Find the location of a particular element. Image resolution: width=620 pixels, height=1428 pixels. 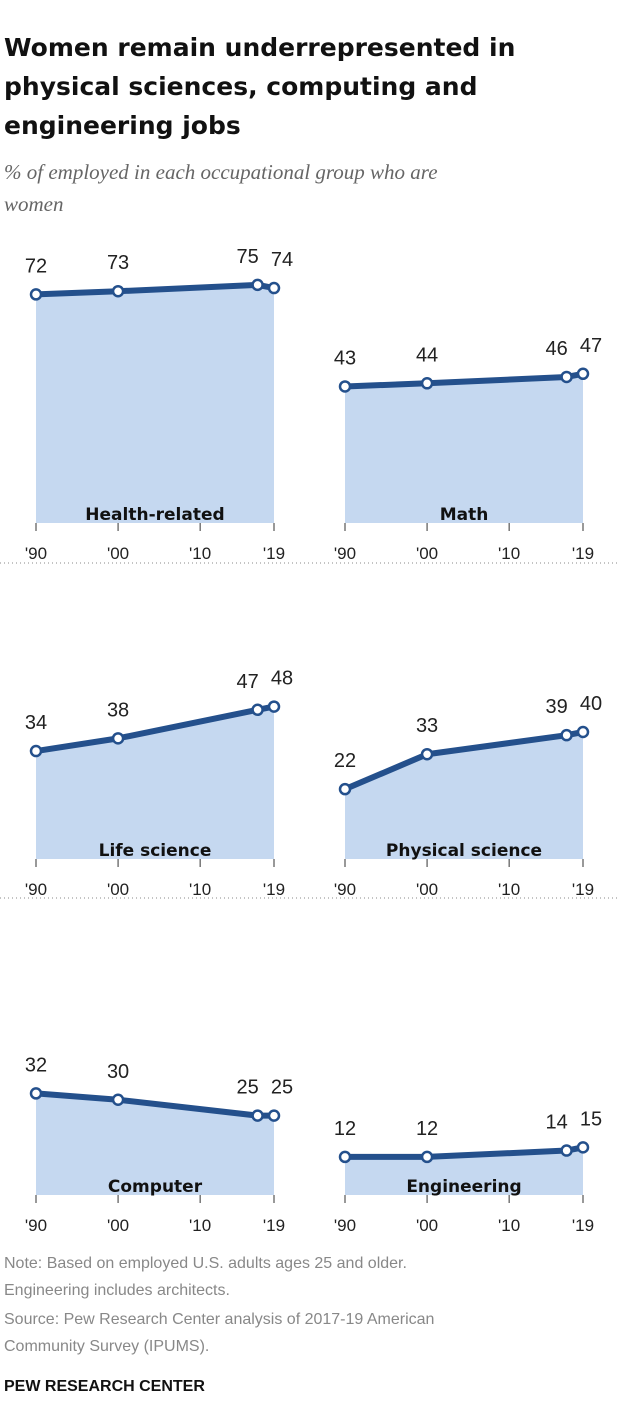

data-label: 40 is located at coordinates (591, 704).